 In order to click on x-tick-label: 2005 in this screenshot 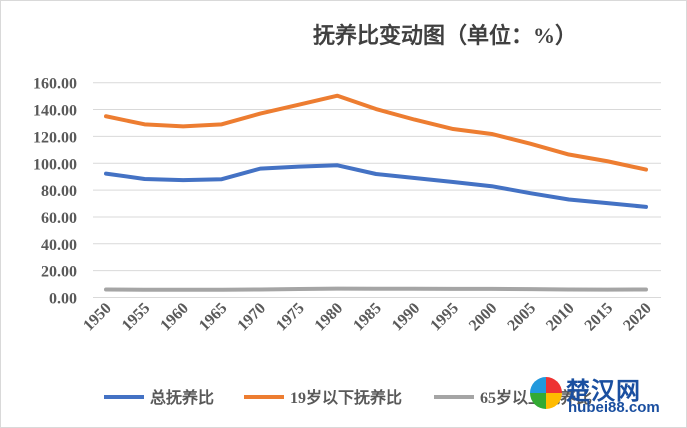, I will do `click(521, 317)`.